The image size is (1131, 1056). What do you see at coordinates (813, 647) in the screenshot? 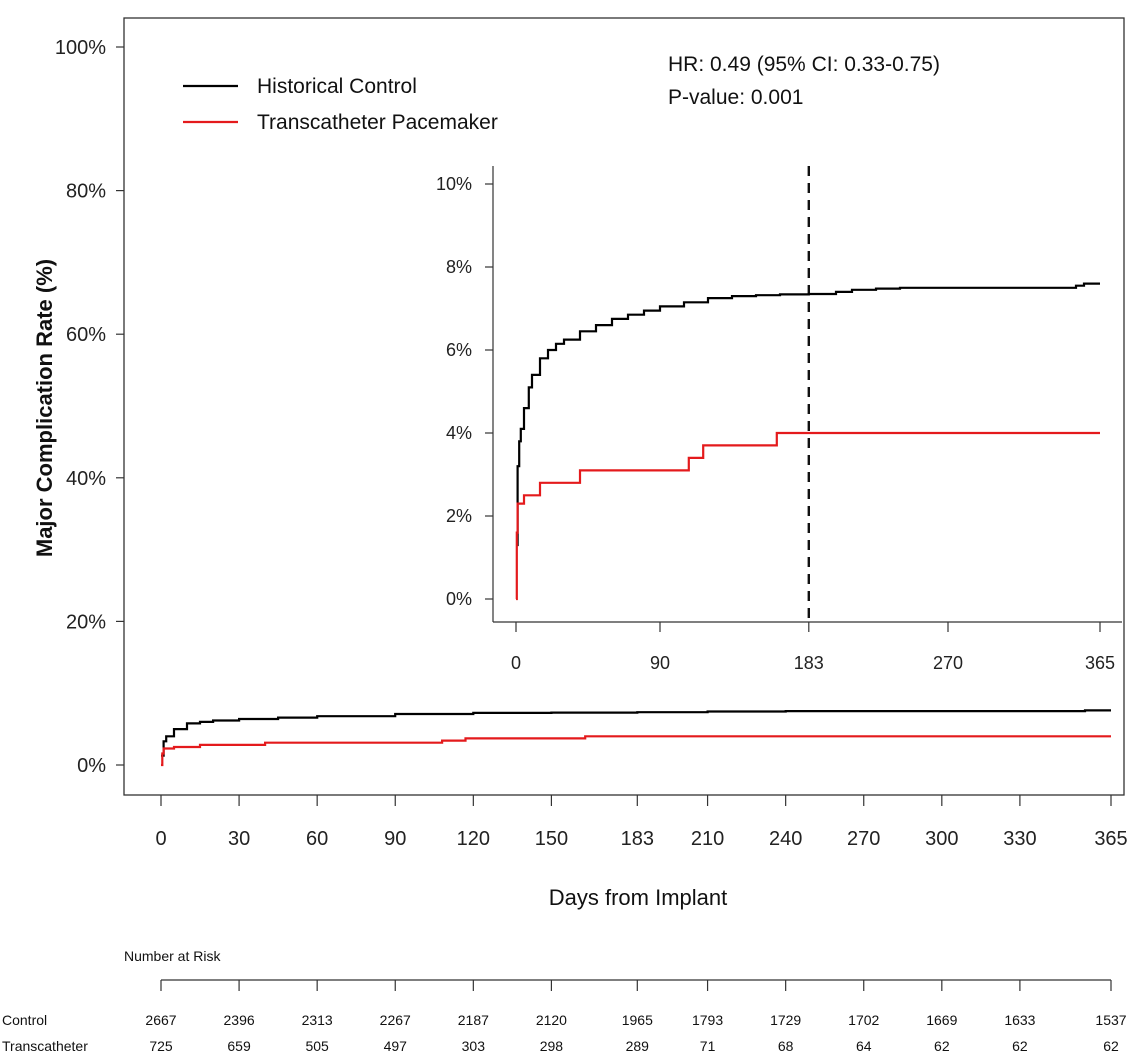
I see `inset-x-axis: 0 90 183 270 365` at bounding box center [813, 647].